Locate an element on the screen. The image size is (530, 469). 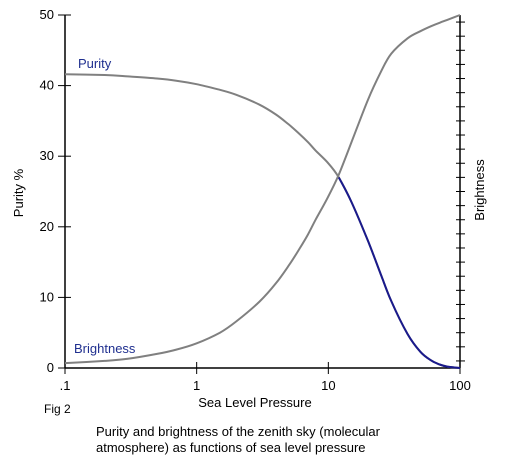
y-axis-title-right: Brightness is located at coordinates (479, 190).